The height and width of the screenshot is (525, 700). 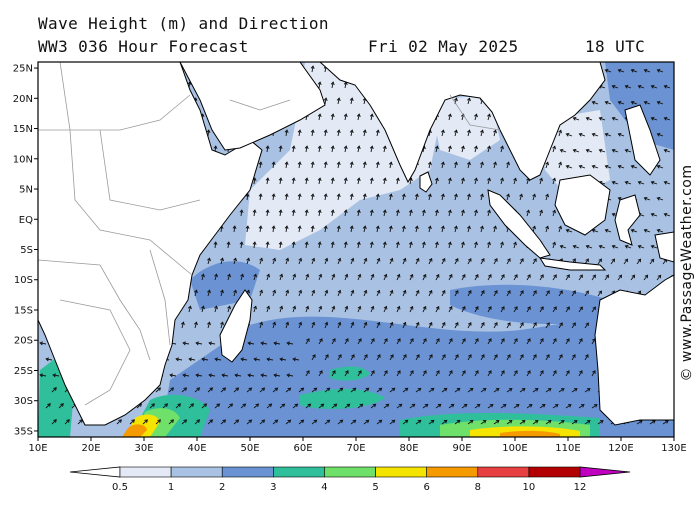 I want to click on legend-swatch, so click(x=196, y=472).